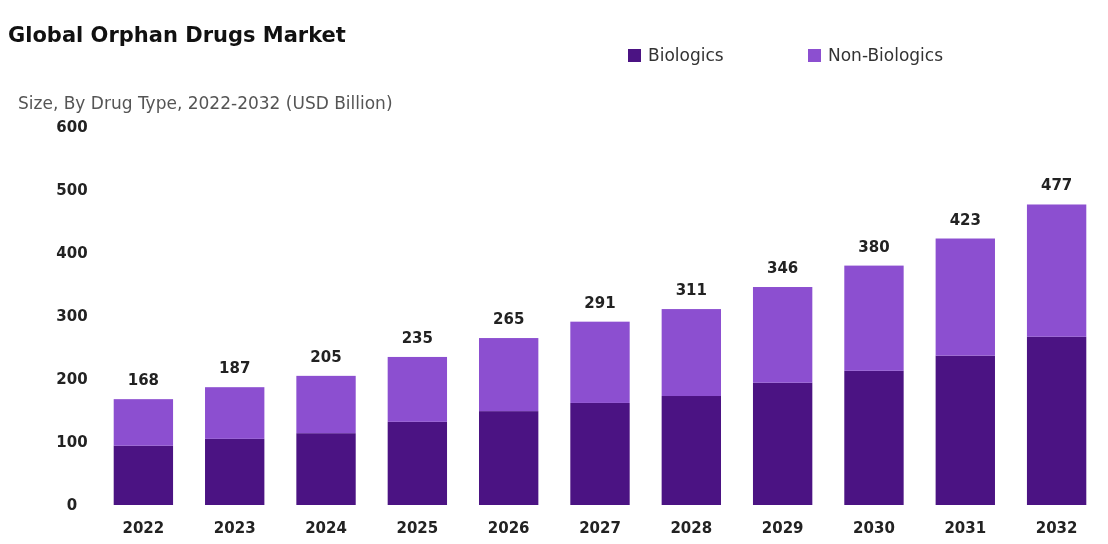  What do you see at coordinates (326, 356) in the screenshot?
I see `total-label: 205` at bounding box center [326, 356].